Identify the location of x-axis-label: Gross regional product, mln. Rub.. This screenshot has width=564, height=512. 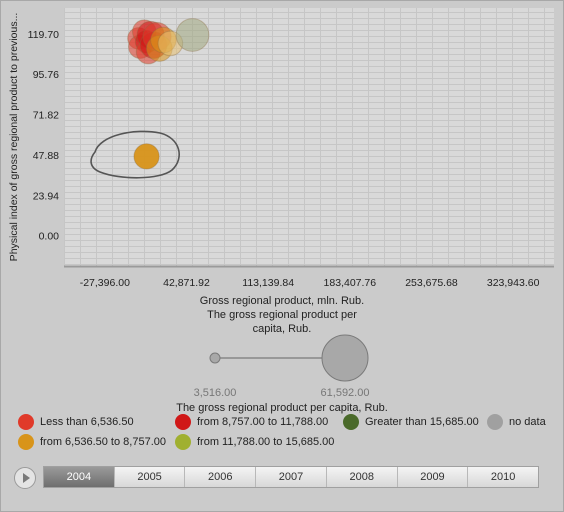
(282, 301).